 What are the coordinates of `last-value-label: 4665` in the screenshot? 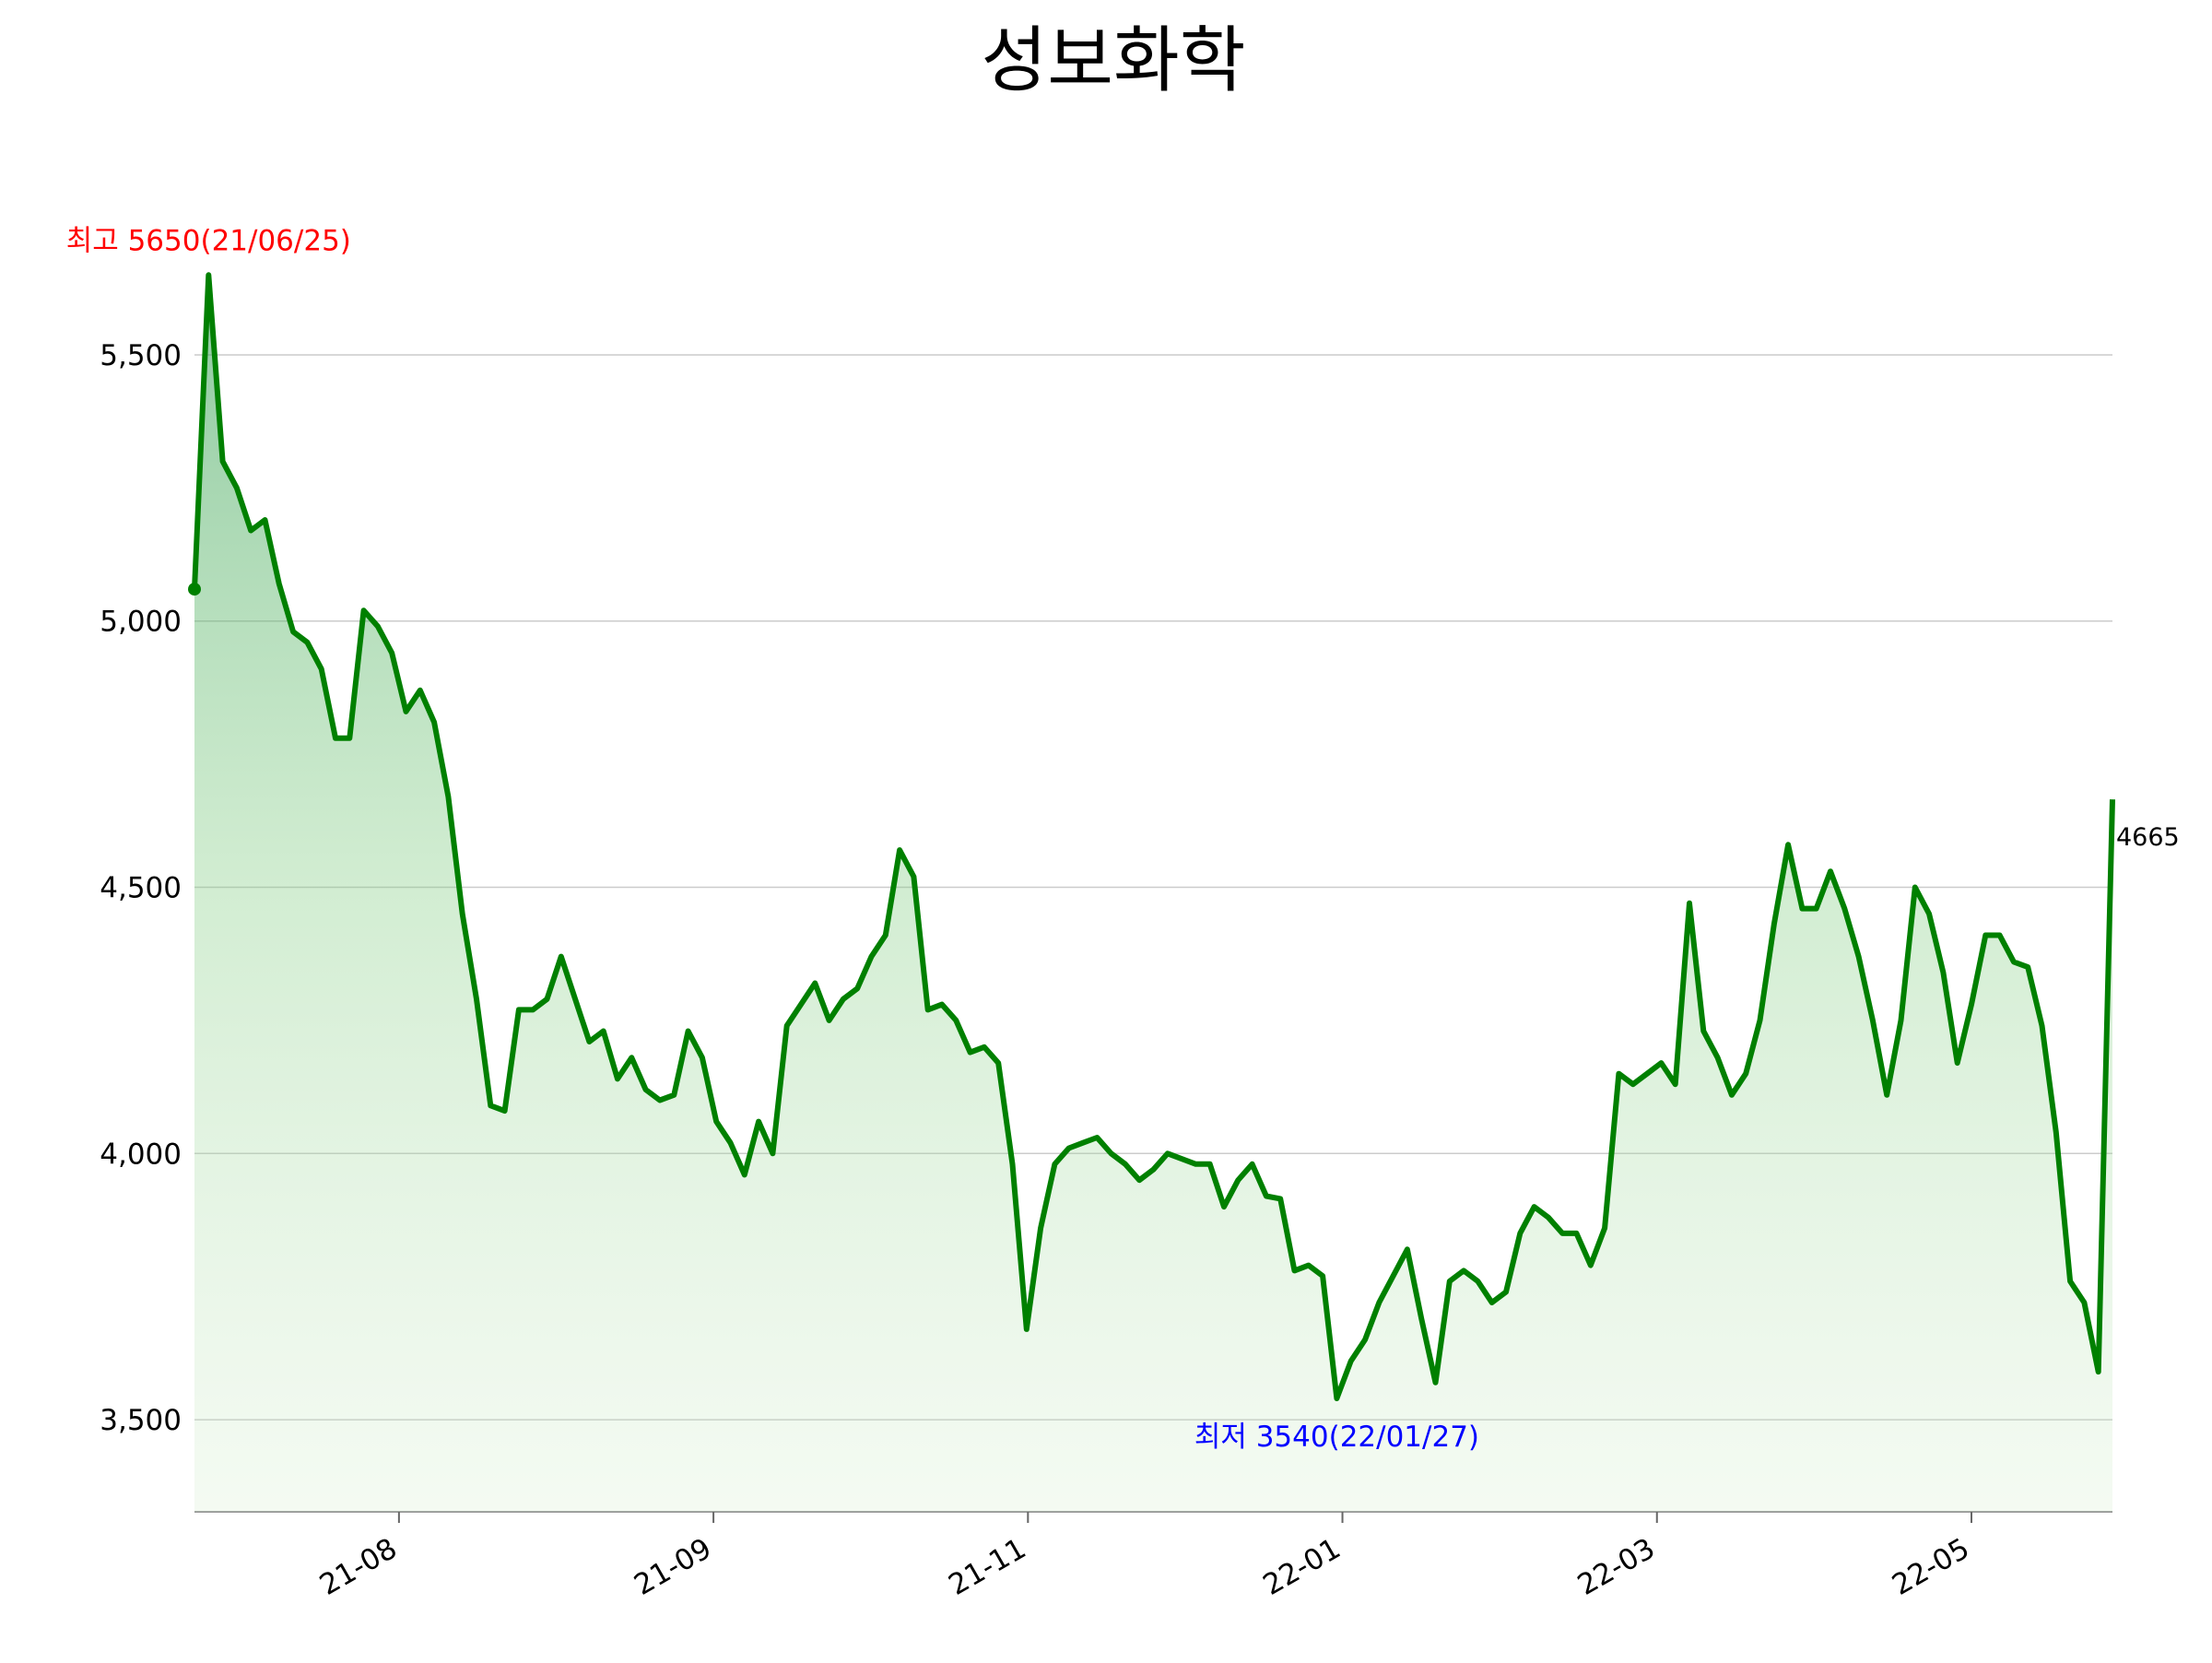 It's located at (2148, 837).